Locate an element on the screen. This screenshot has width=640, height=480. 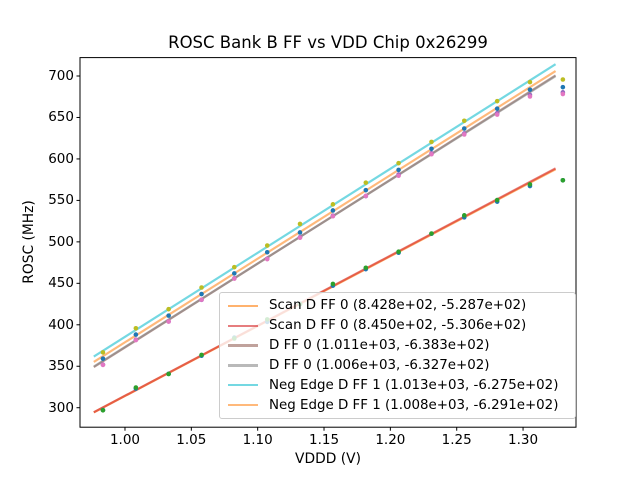
x-tick-label: 1.05 is located at coordinates (191, 440).